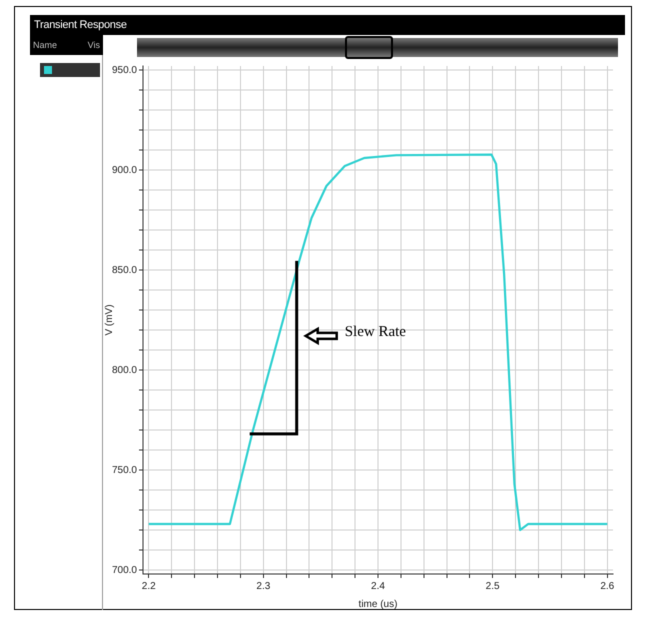 Image resolution: width=648 pixels, height=618 pixels. What do you see at coordinates (94, 45) in the screenshot?
I see `text: Vis` at bounding box center [94, 45].